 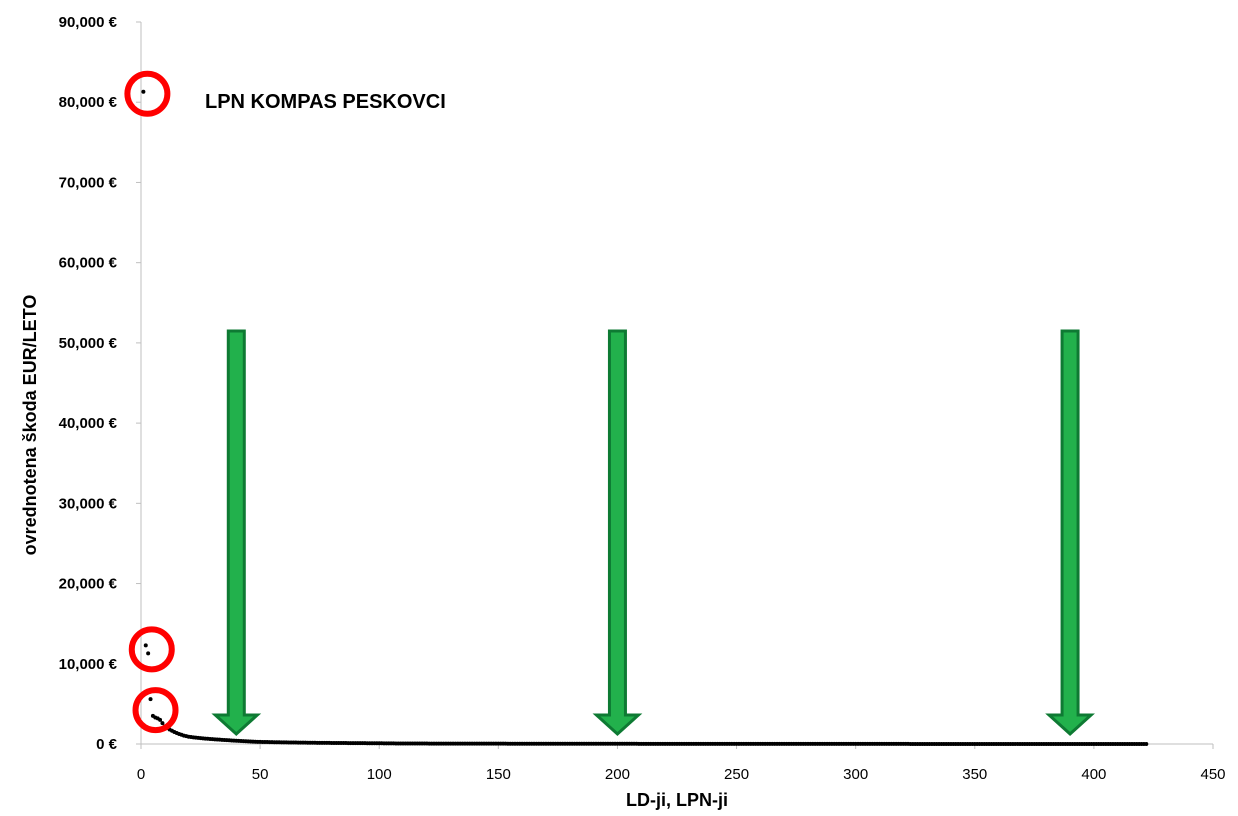 What do you see at coordinates (141, 774) in the screenshot?
I see `x-tick-label: 0` at bounding box center [141, 774].